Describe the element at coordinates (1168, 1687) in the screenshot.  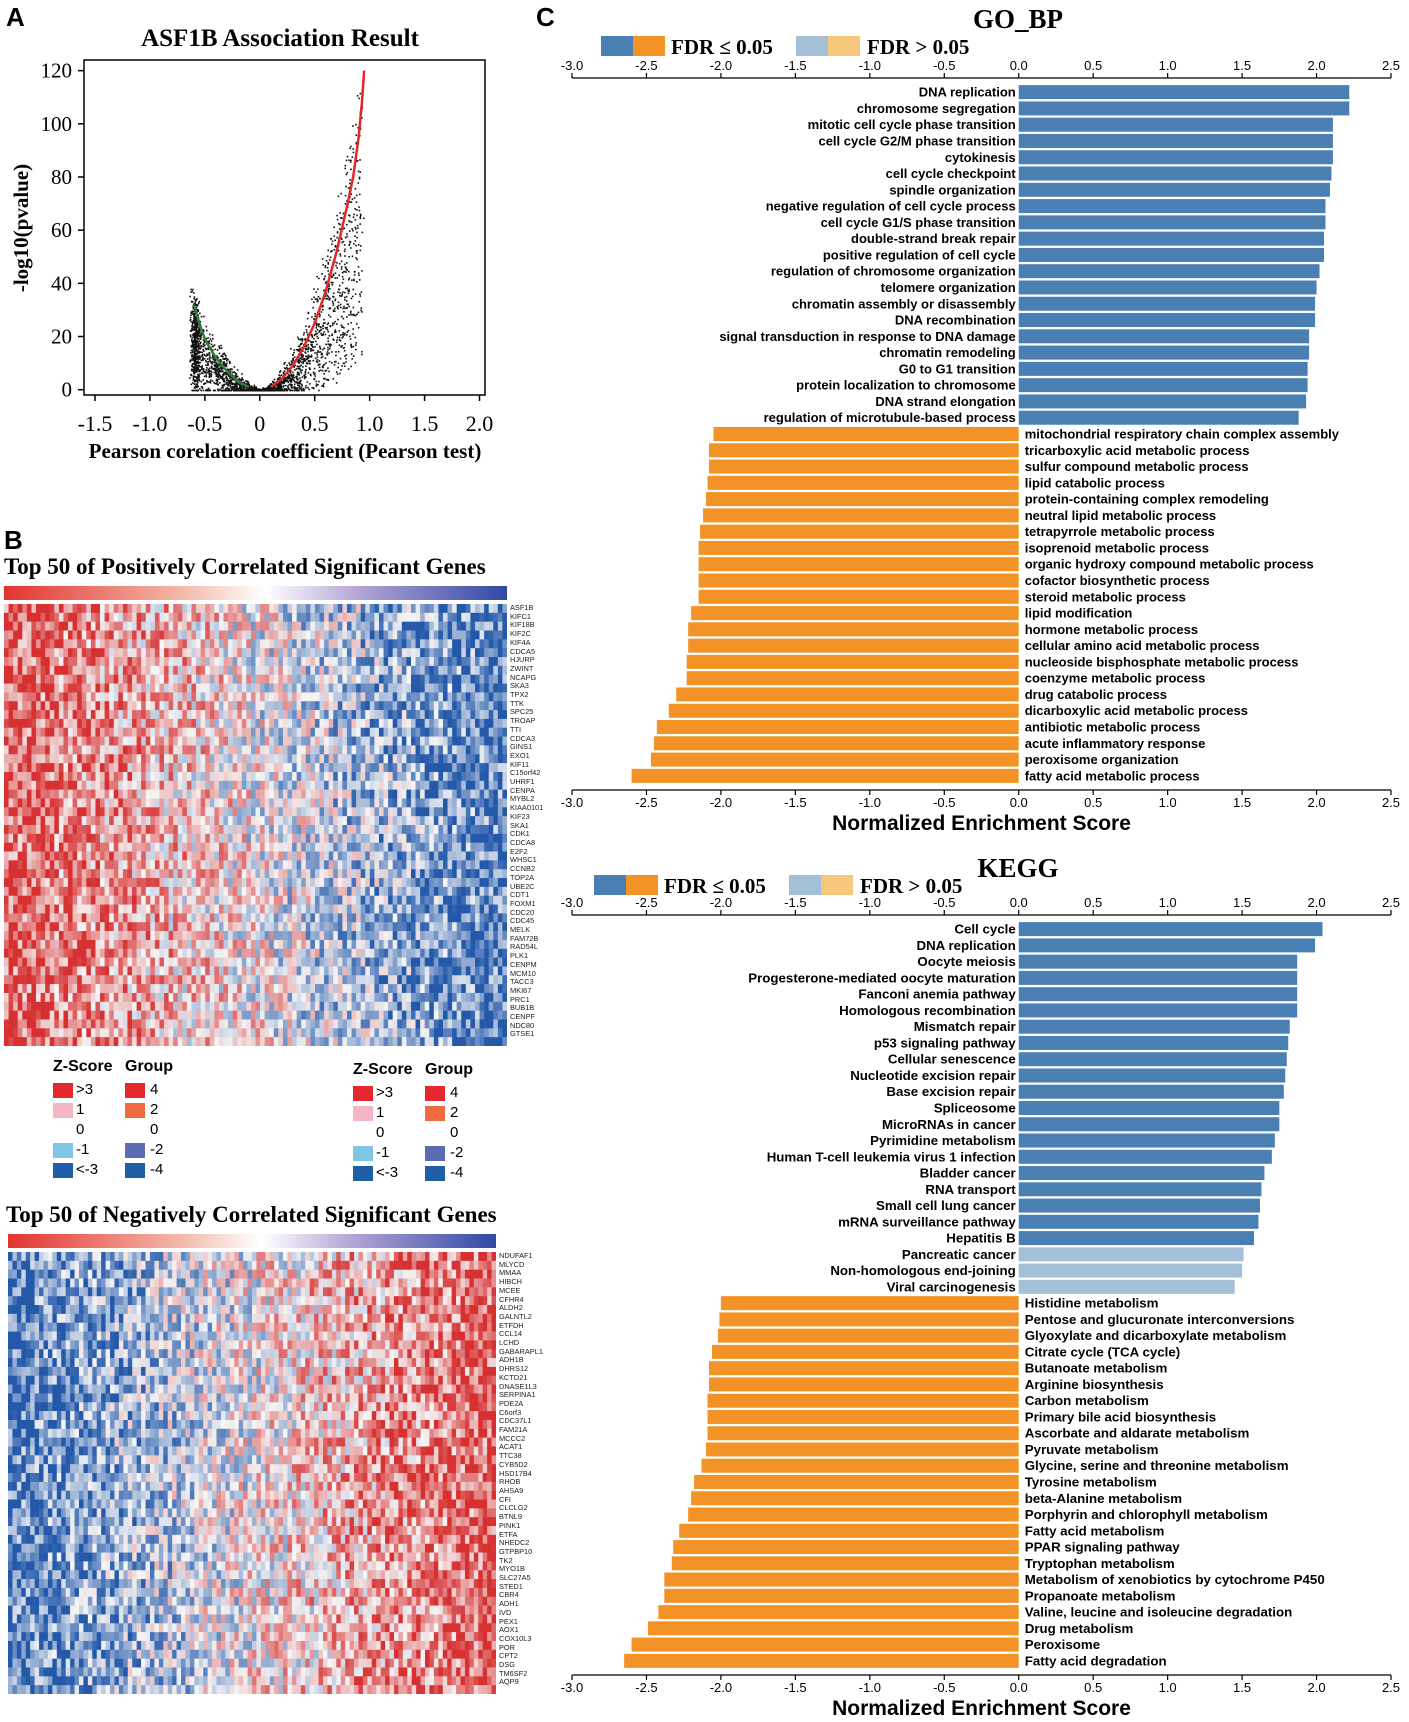
I see `x-tick-label: 1.0` at that location.